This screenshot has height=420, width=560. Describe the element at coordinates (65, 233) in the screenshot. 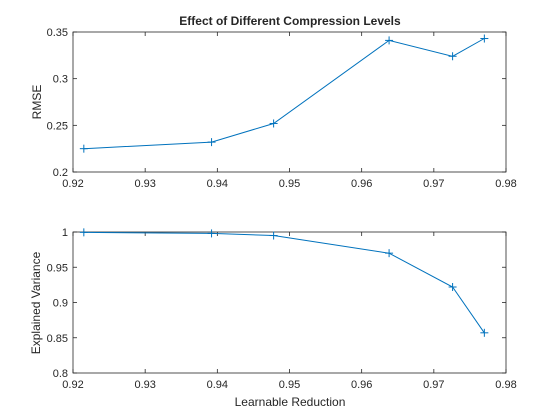

I see `y-tick-label: 1` at that location.